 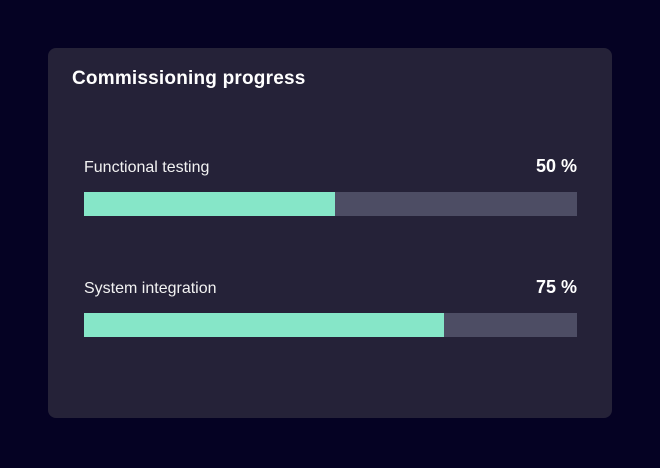 I want to click on progress-label: Functional testing, so click(x=147, y=167).